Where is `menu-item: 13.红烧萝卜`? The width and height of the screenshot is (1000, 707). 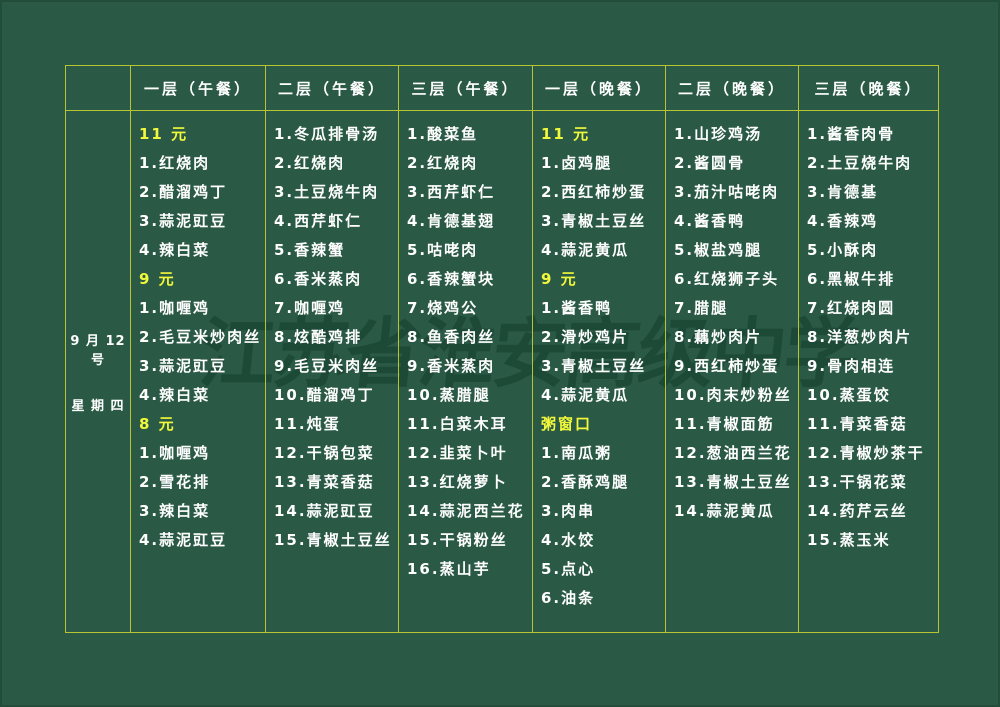 menu-item: 13.红烧萝卜 is located at coordinates (457, 482).